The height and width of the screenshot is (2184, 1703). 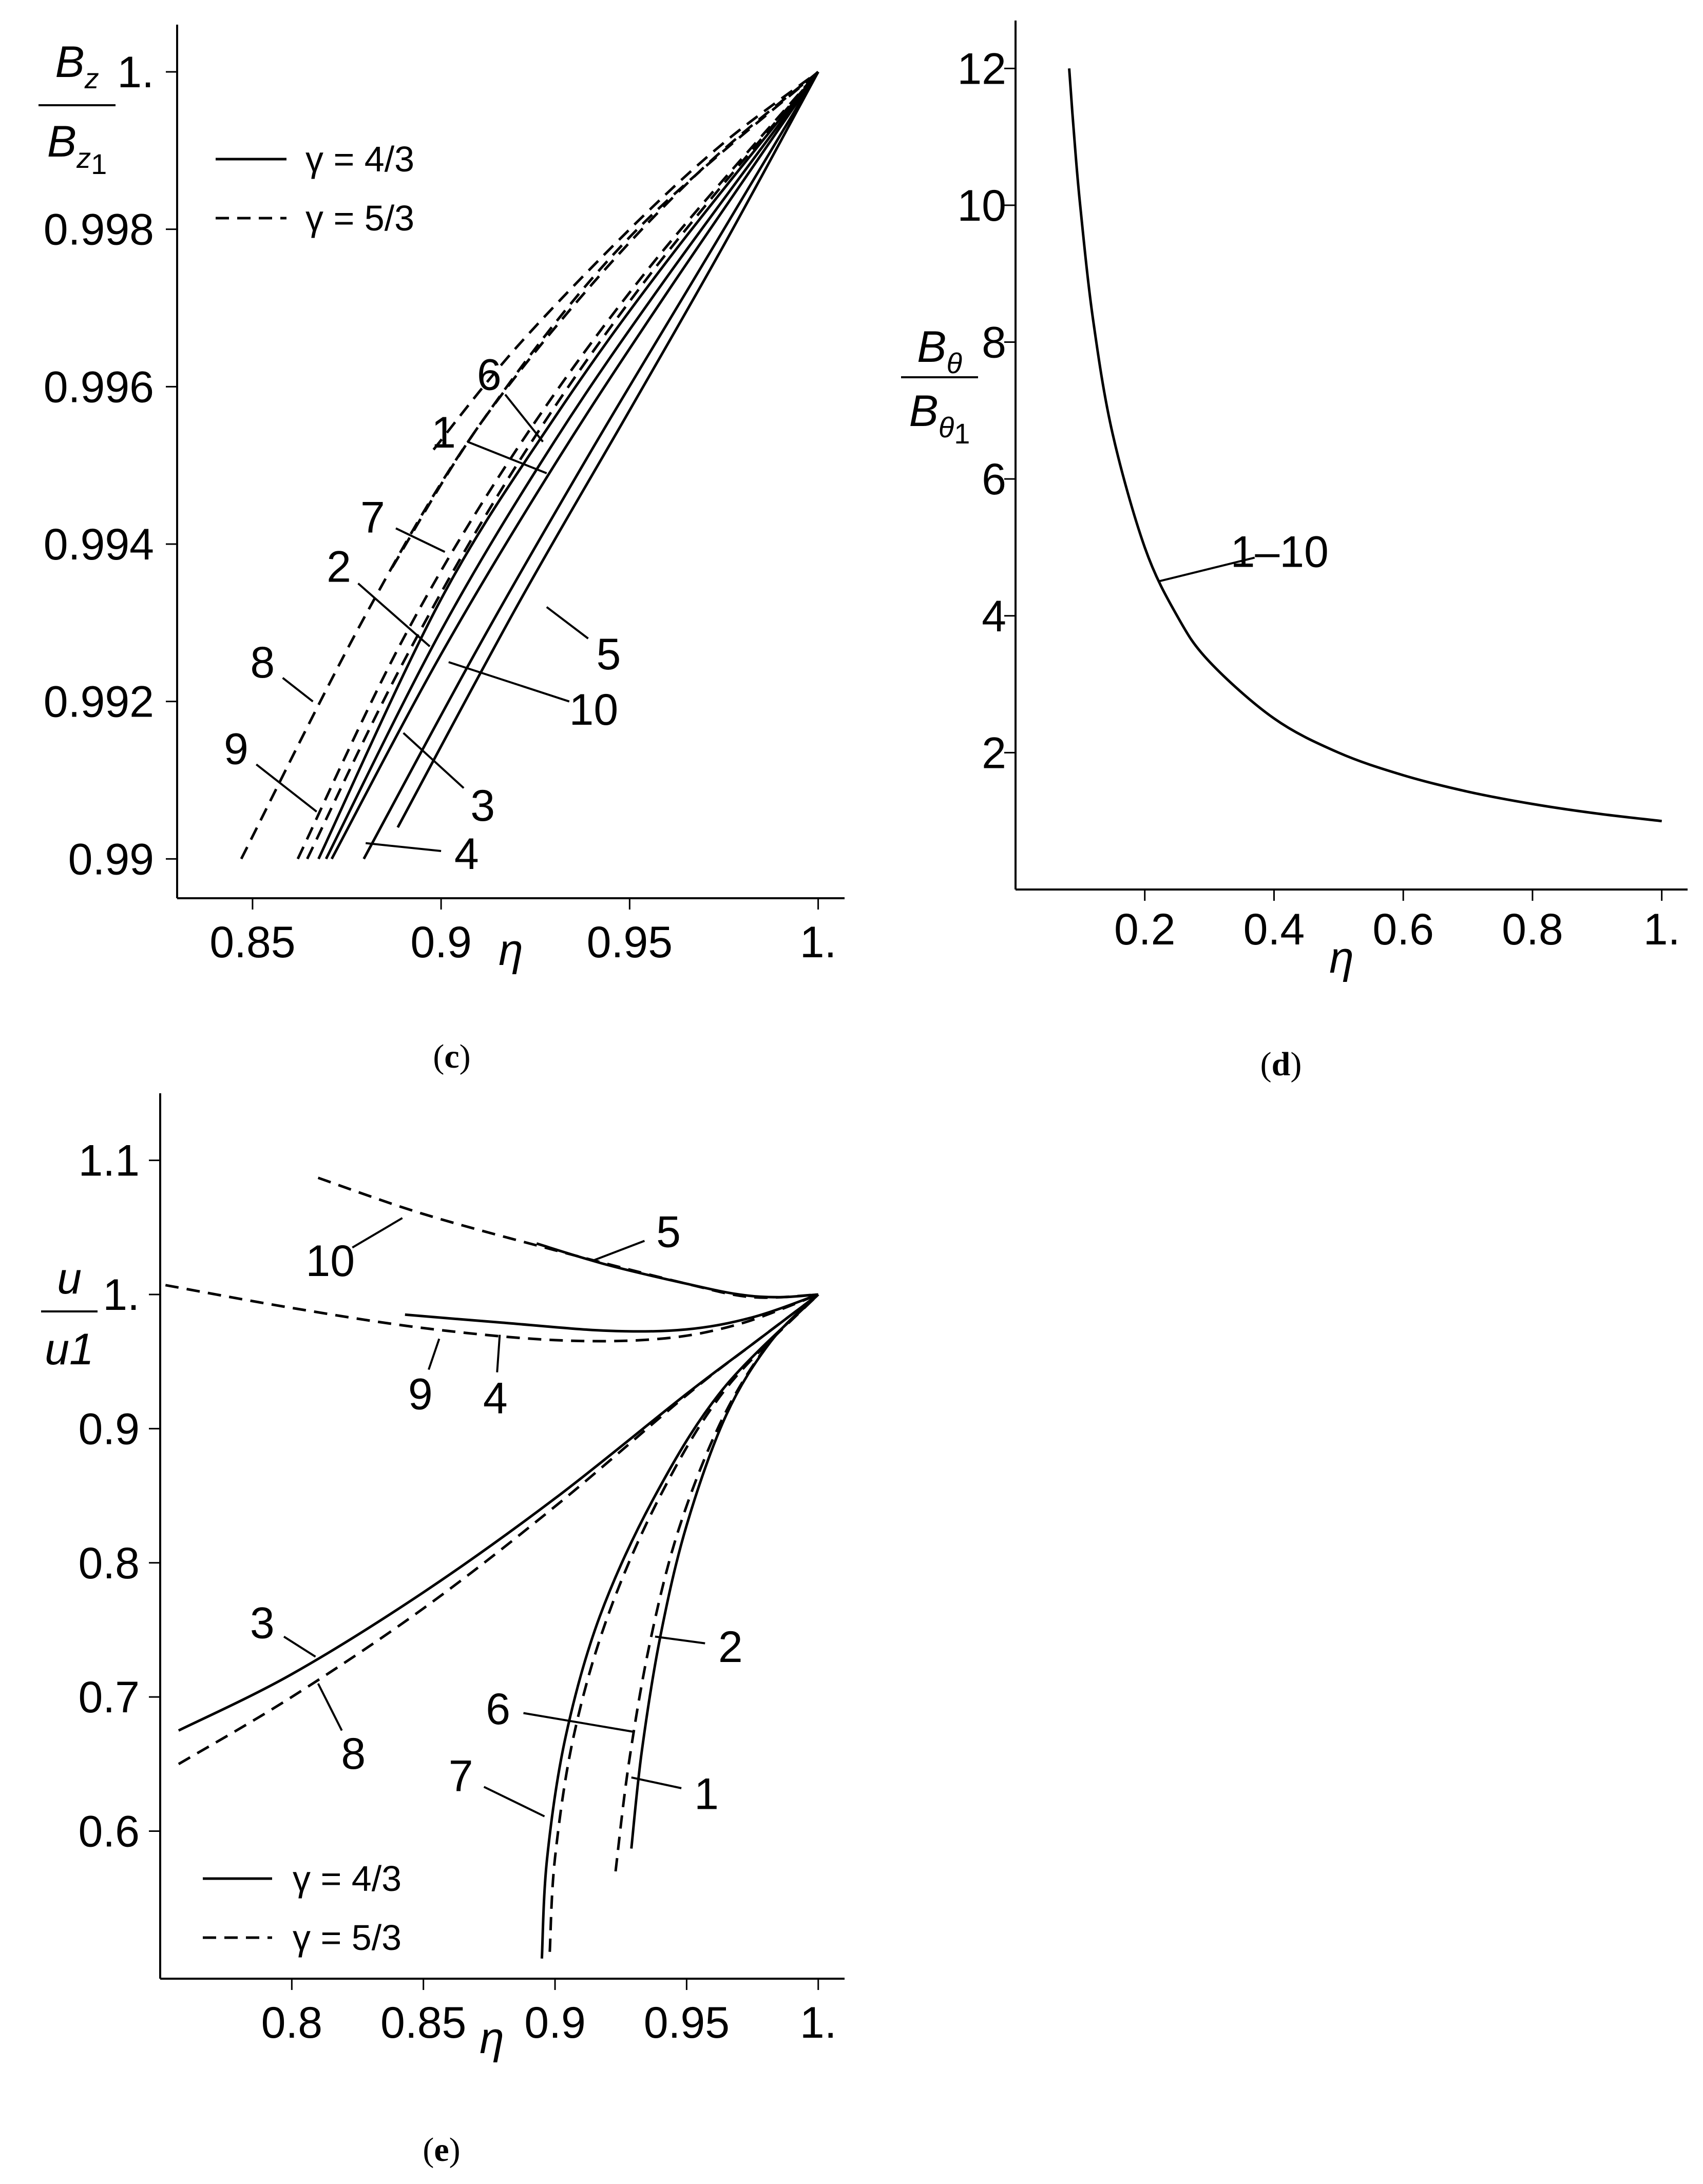 What do you see at coordinates (940, 350) in the screenshot?
I see `svg-text: Bθ` at bounding box center [940, 350].